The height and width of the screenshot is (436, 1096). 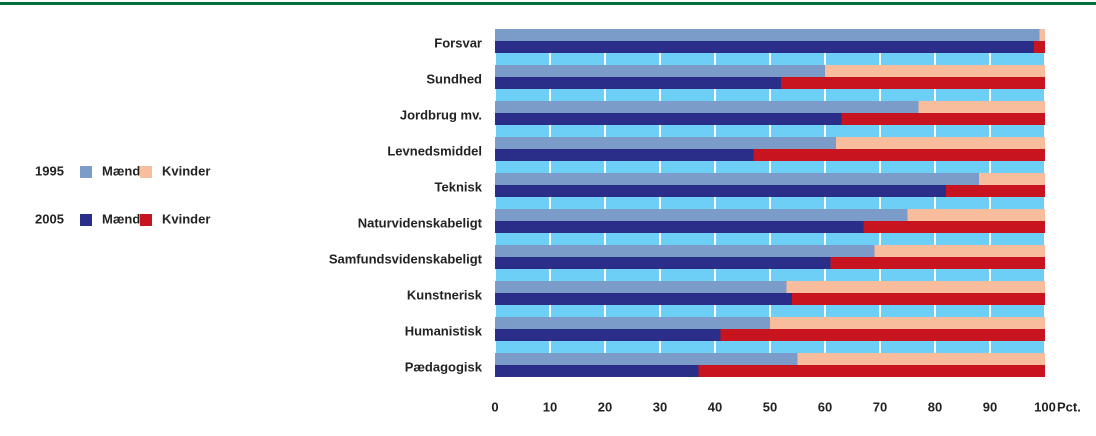 What do you see at coordinates (715, 406) in the screenshot?
I see `x-tick-label: 40` at bounding box center [715, 406].